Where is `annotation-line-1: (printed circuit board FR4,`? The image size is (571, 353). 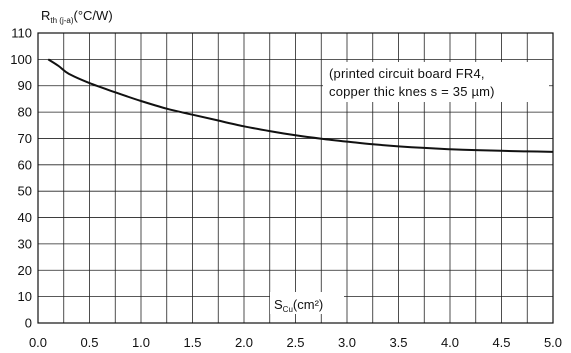 annotation-line-1: (printed circuit board FR4, is located at coordinates (407, 73).